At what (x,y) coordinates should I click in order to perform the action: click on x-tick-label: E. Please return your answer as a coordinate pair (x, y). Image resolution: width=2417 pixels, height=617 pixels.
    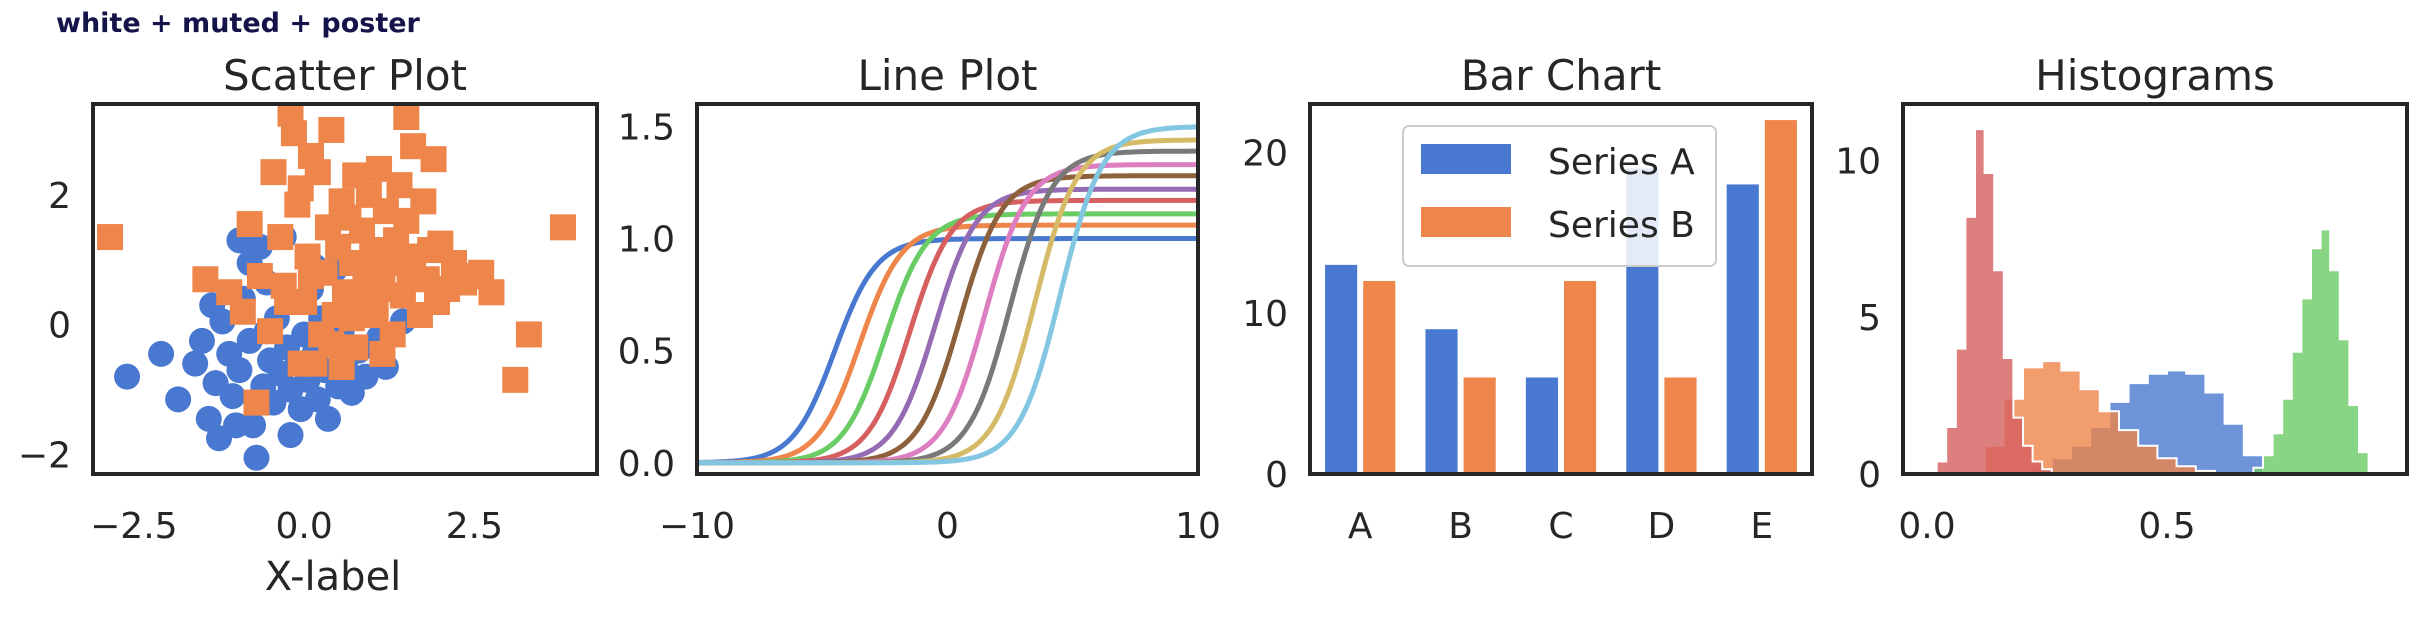
    Looking at the image, I should click on (1761, 526).